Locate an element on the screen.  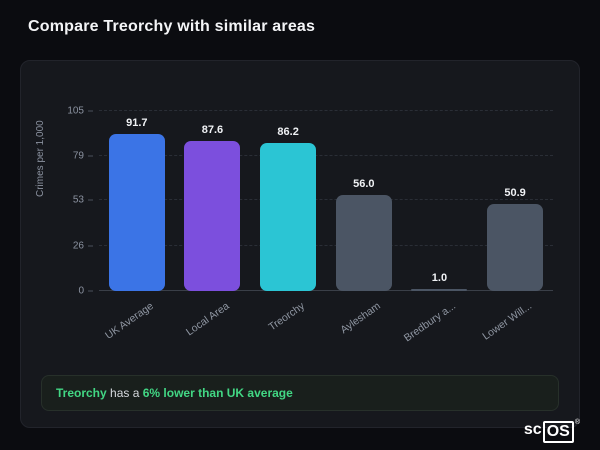
bar-value-label: 56.0 is located at coordinates (364, 184).